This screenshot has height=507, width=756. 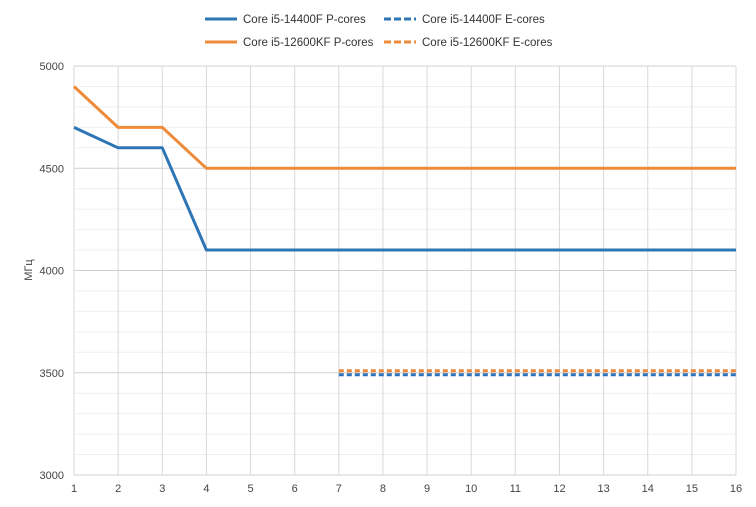 What do you see at coordinates (308, 43) in the screenshot?
I see `legend-label: Core i5-12600KF P-cores` at bounding box center [308, 43].